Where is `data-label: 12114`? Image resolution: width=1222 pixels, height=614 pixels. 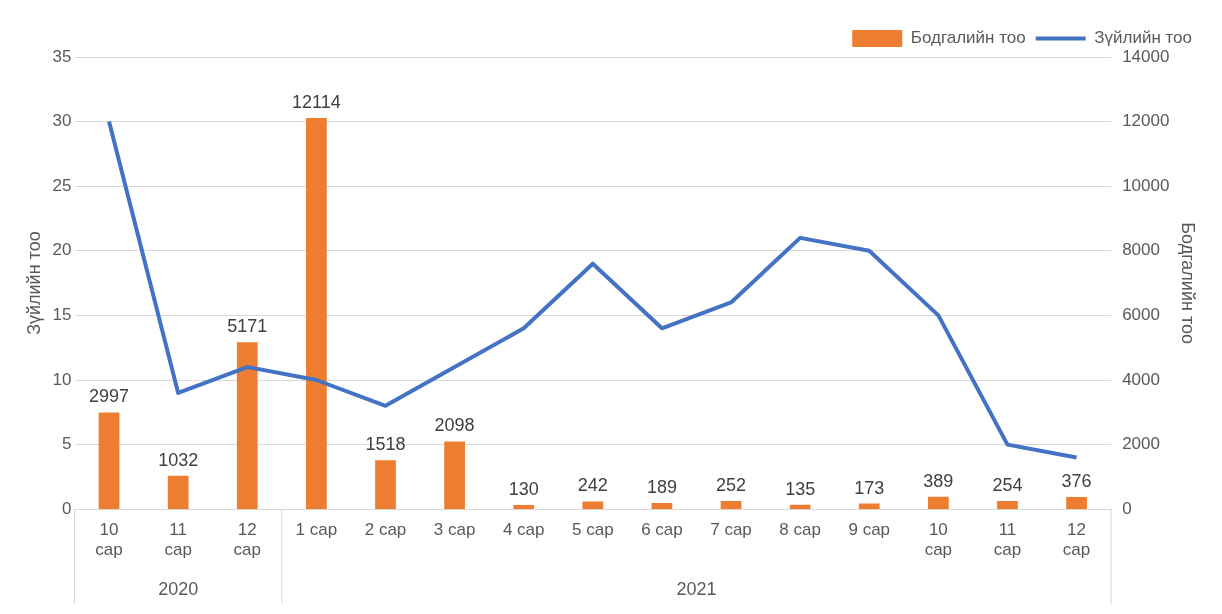
data-label: 12114 is located at coordinates (316, 101).